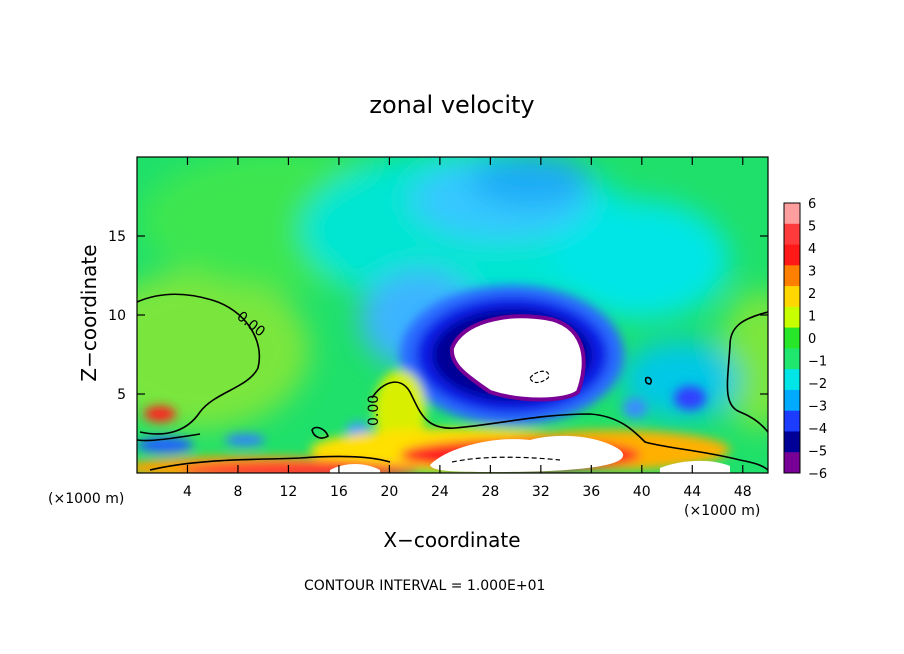 Image resolution: width=904 pixels, height=654 pixels. I want to click on contour-interval-footer: CONTOUR INTERVAL = 1.000E+01, so click(425, 586).